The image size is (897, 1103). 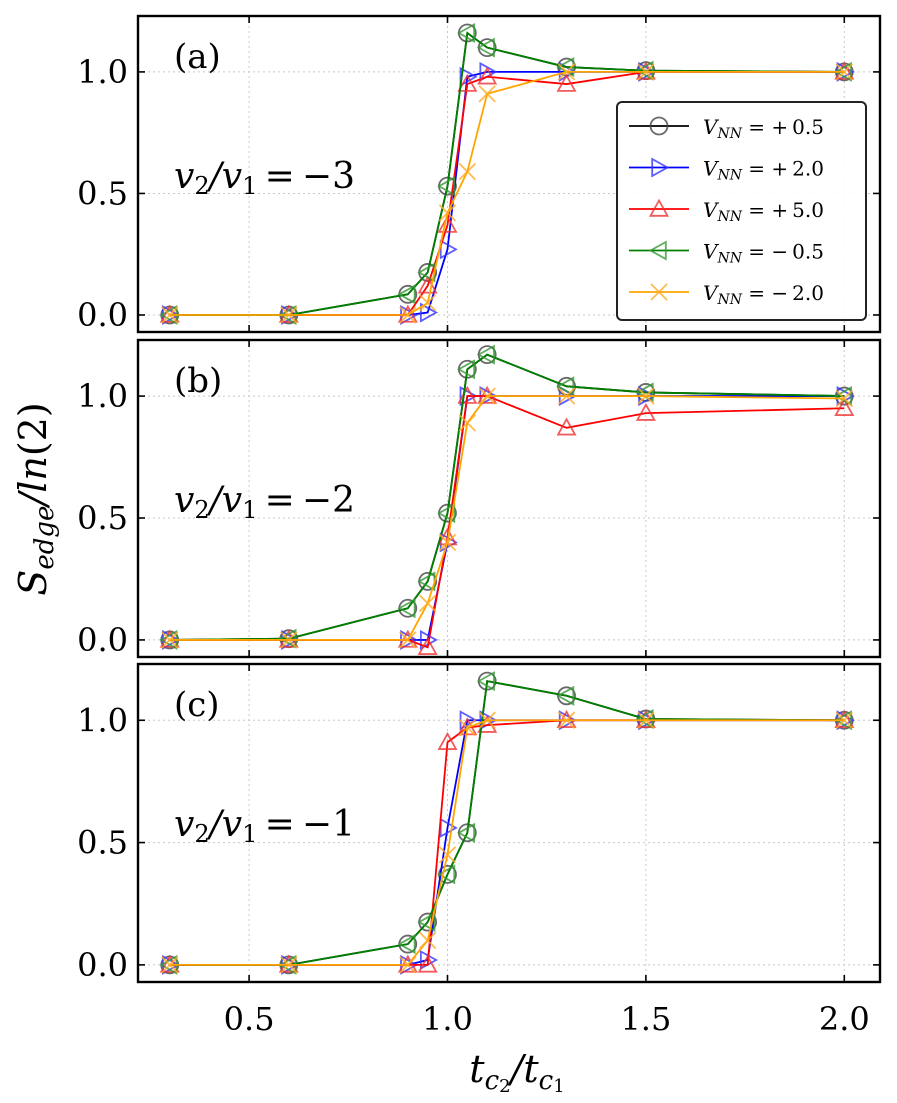 What do you see at coordinates (558, 1086) in the screenshot?
I see `axis-title-part: 1` at bounding box center [558, 1086].